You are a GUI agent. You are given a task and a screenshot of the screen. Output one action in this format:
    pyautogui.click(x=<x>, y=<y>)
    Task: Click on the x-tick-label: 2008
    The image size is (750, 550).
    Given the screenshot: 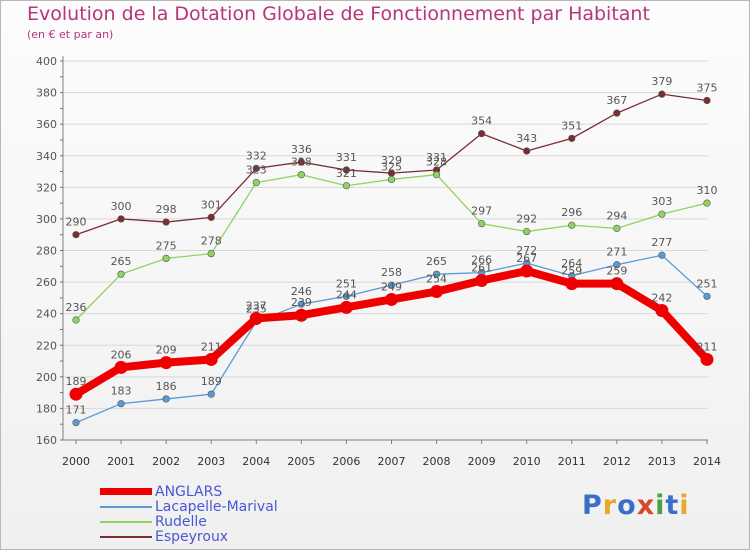 What is the action you would take?
    pyautogui.click(x=437, y=461)
    